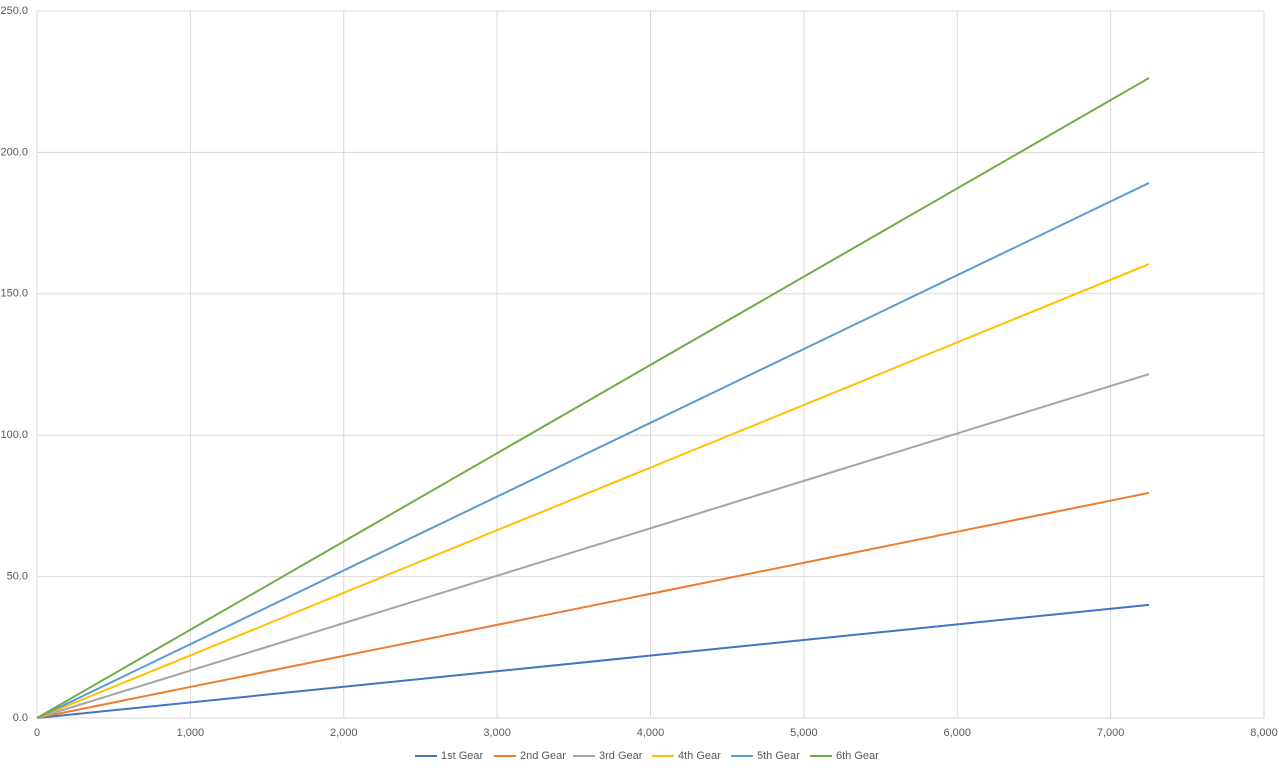 Image resolution: width=1279 pixels, height=768 pixels. I want to click on legend-label: 1st Gear, so click(462, 756).